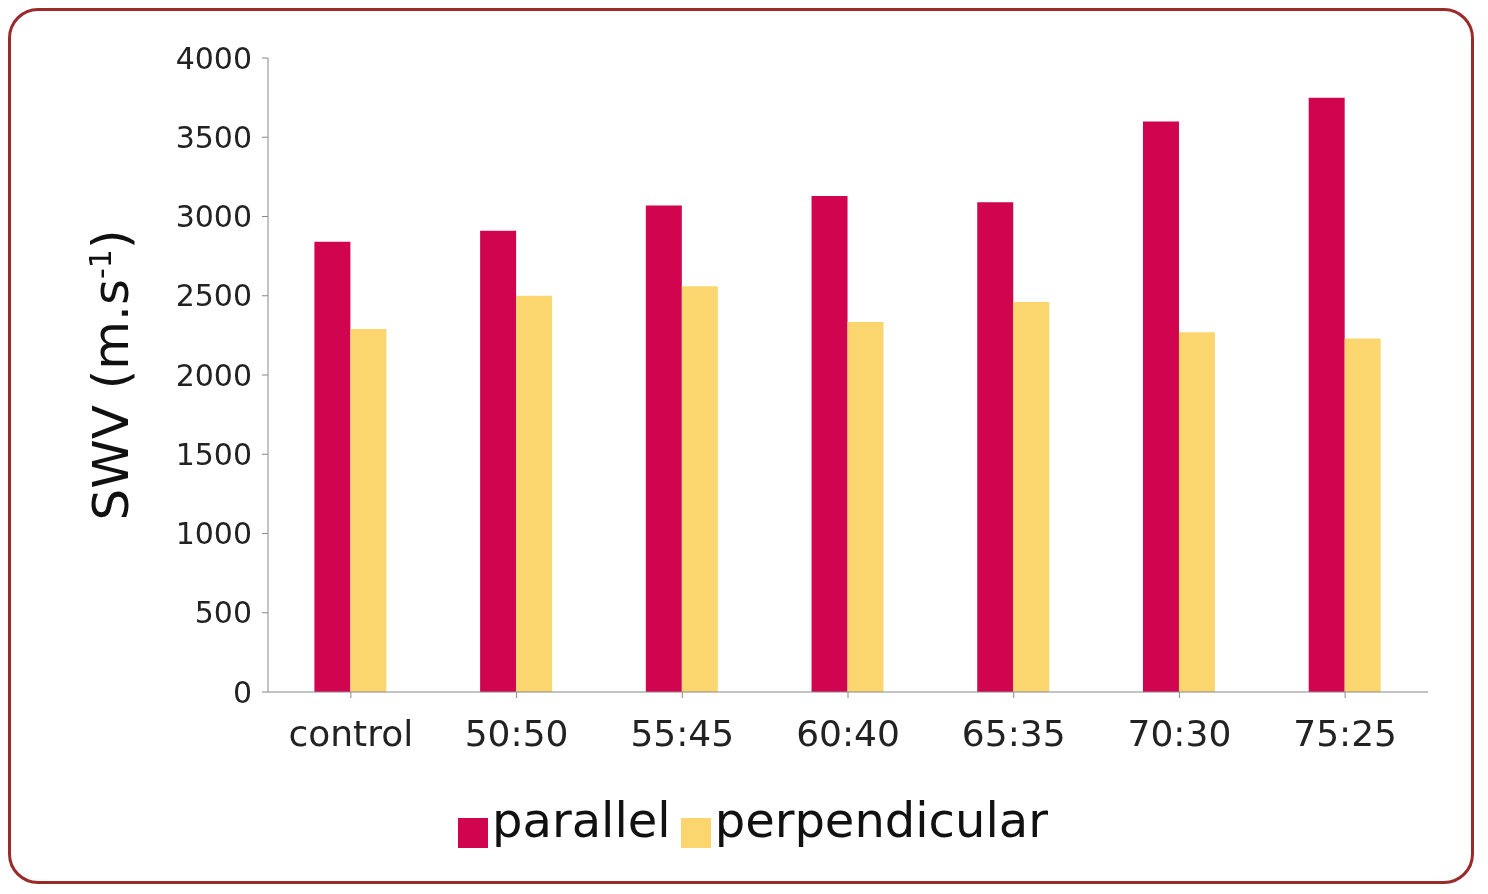 This screenshot has width=1488, height=894. I want to click on legend-label: perpendicular, so click(881, 820).